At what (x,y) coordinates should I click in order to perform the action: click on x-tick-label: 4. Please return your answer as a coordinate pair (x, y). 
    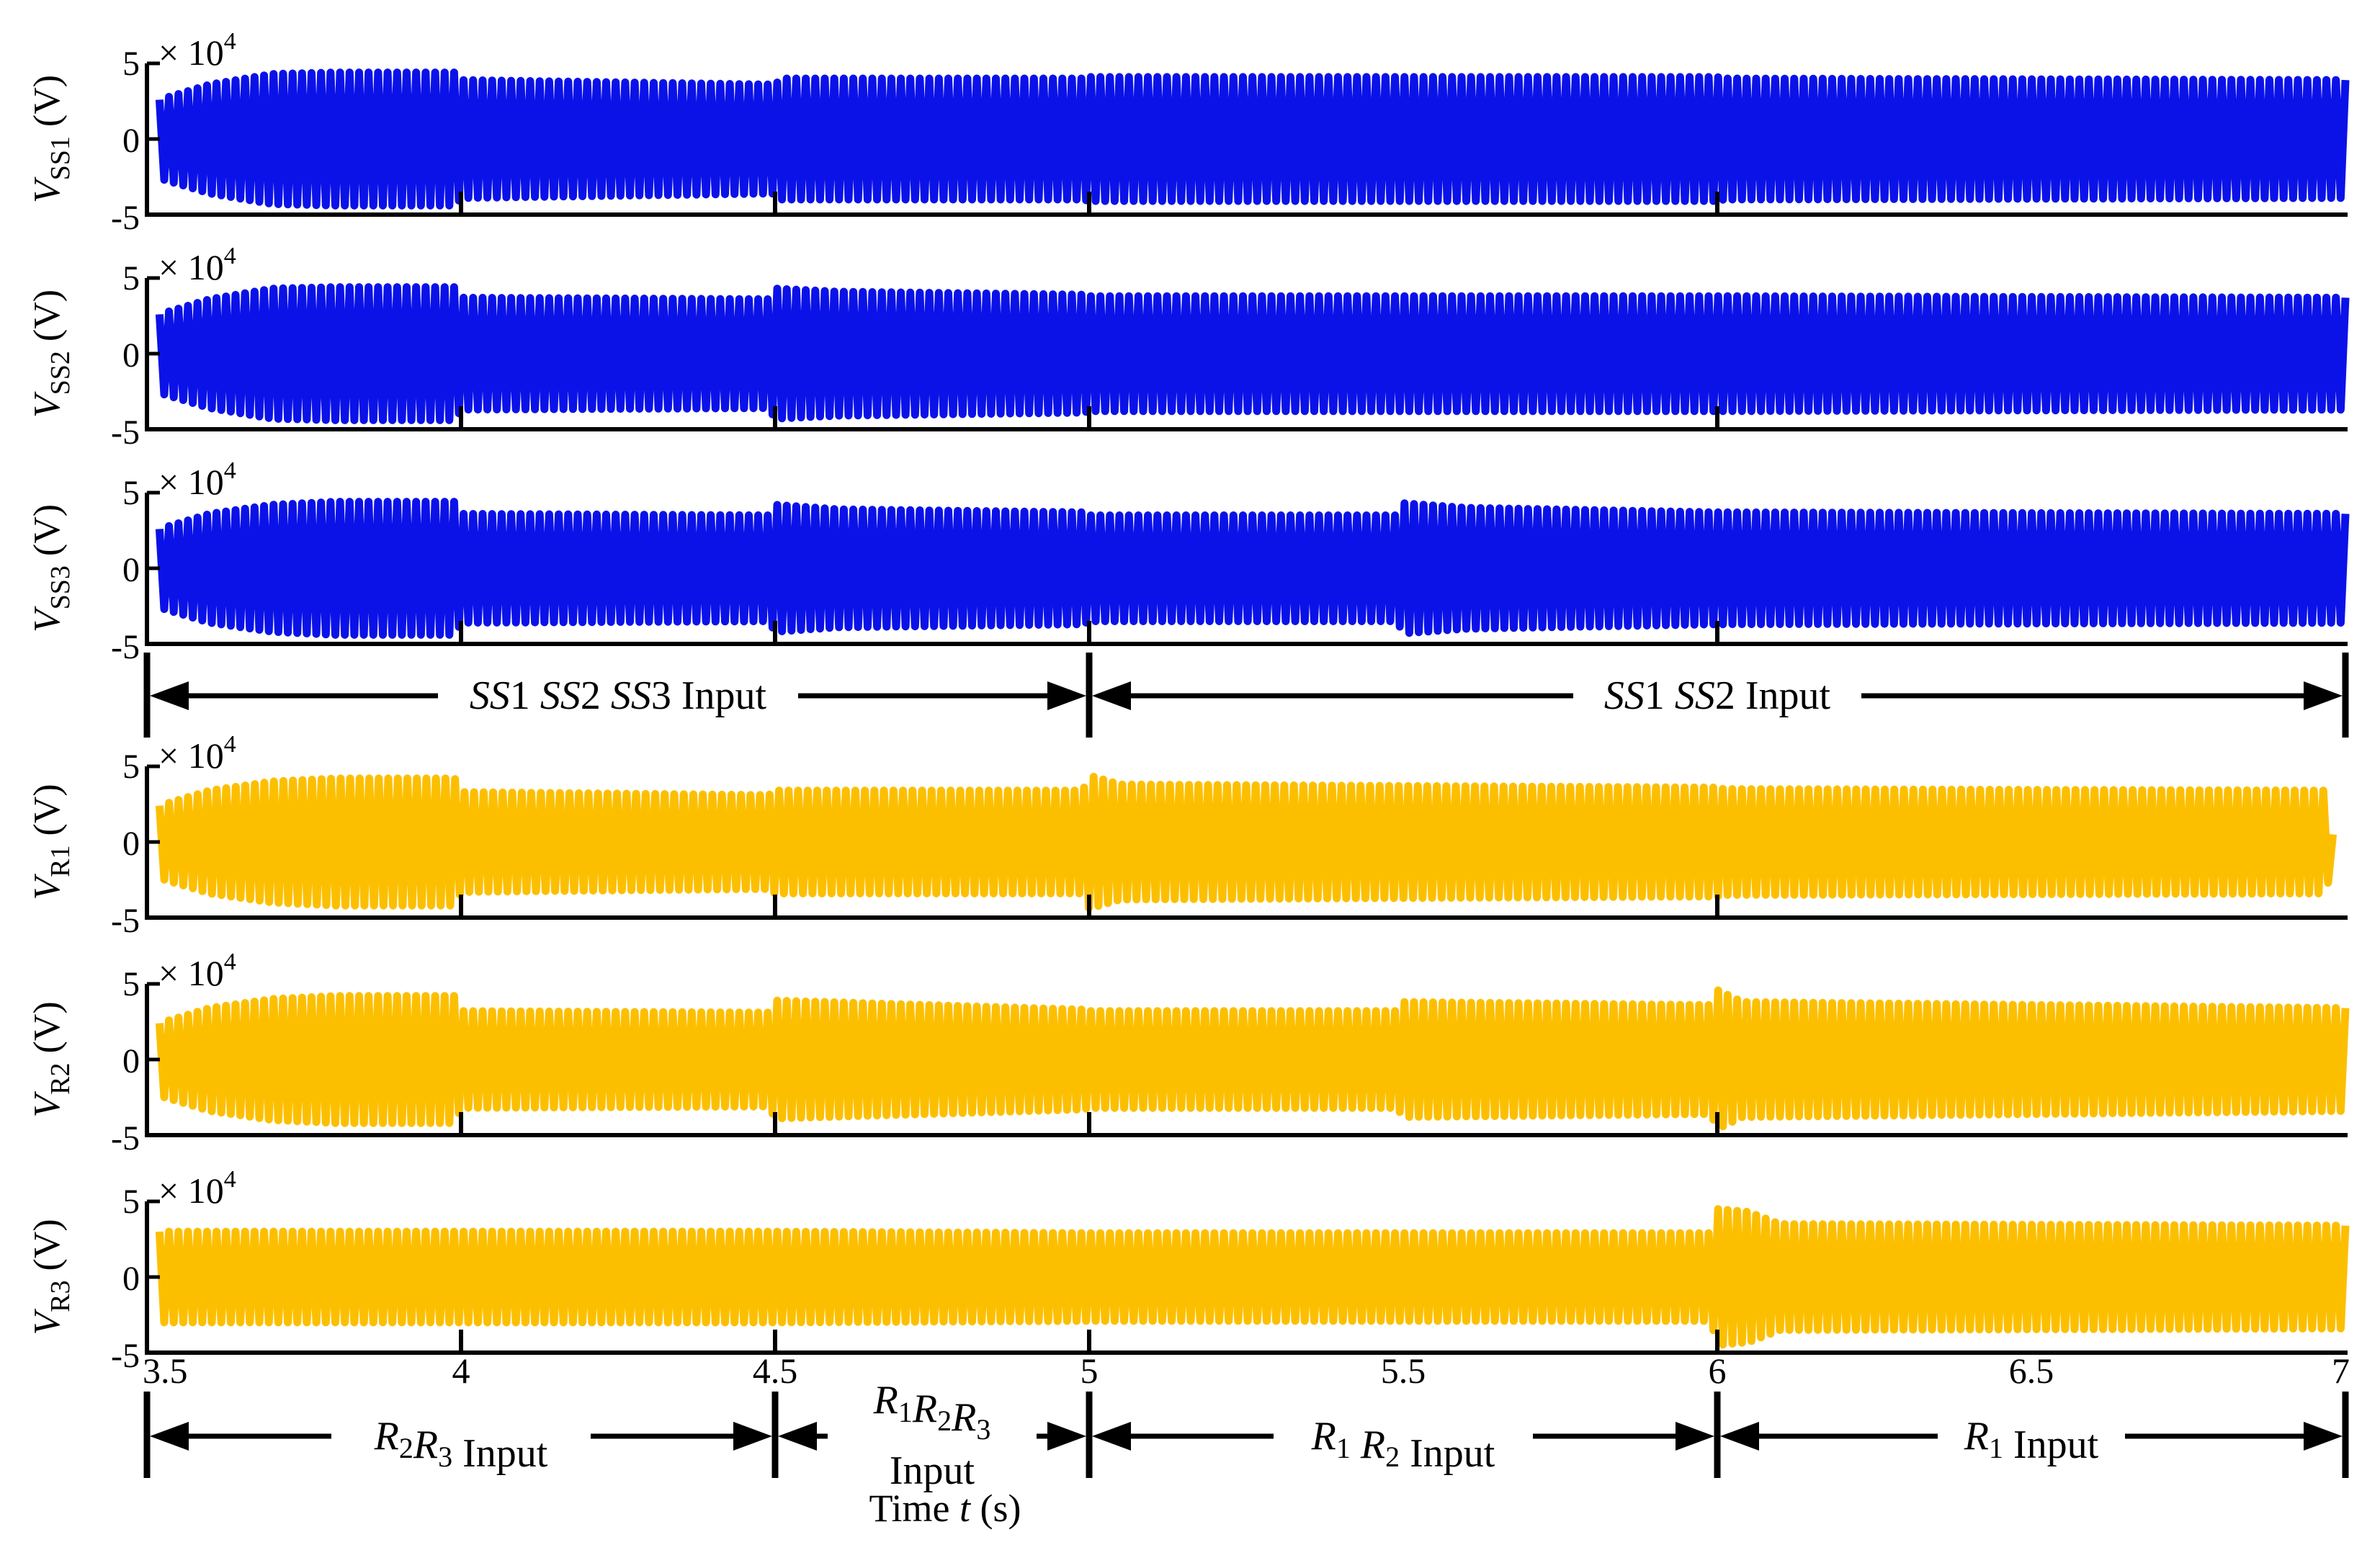
    Looking at the image, I should click on (461, 1370).